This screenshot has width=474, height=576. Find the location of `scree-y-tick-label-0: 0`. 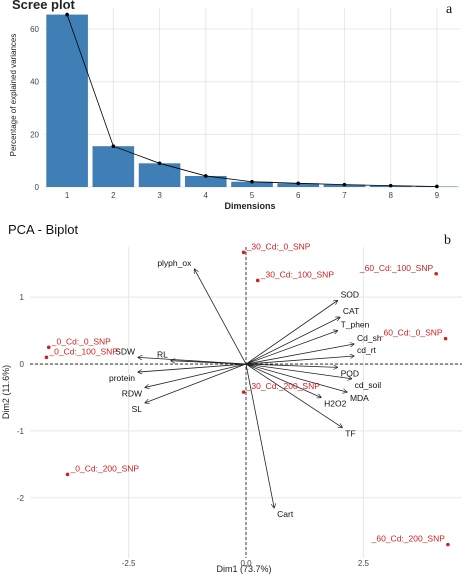

scree-y-tick-label-0: 0 is located at coordinates (37, 187).